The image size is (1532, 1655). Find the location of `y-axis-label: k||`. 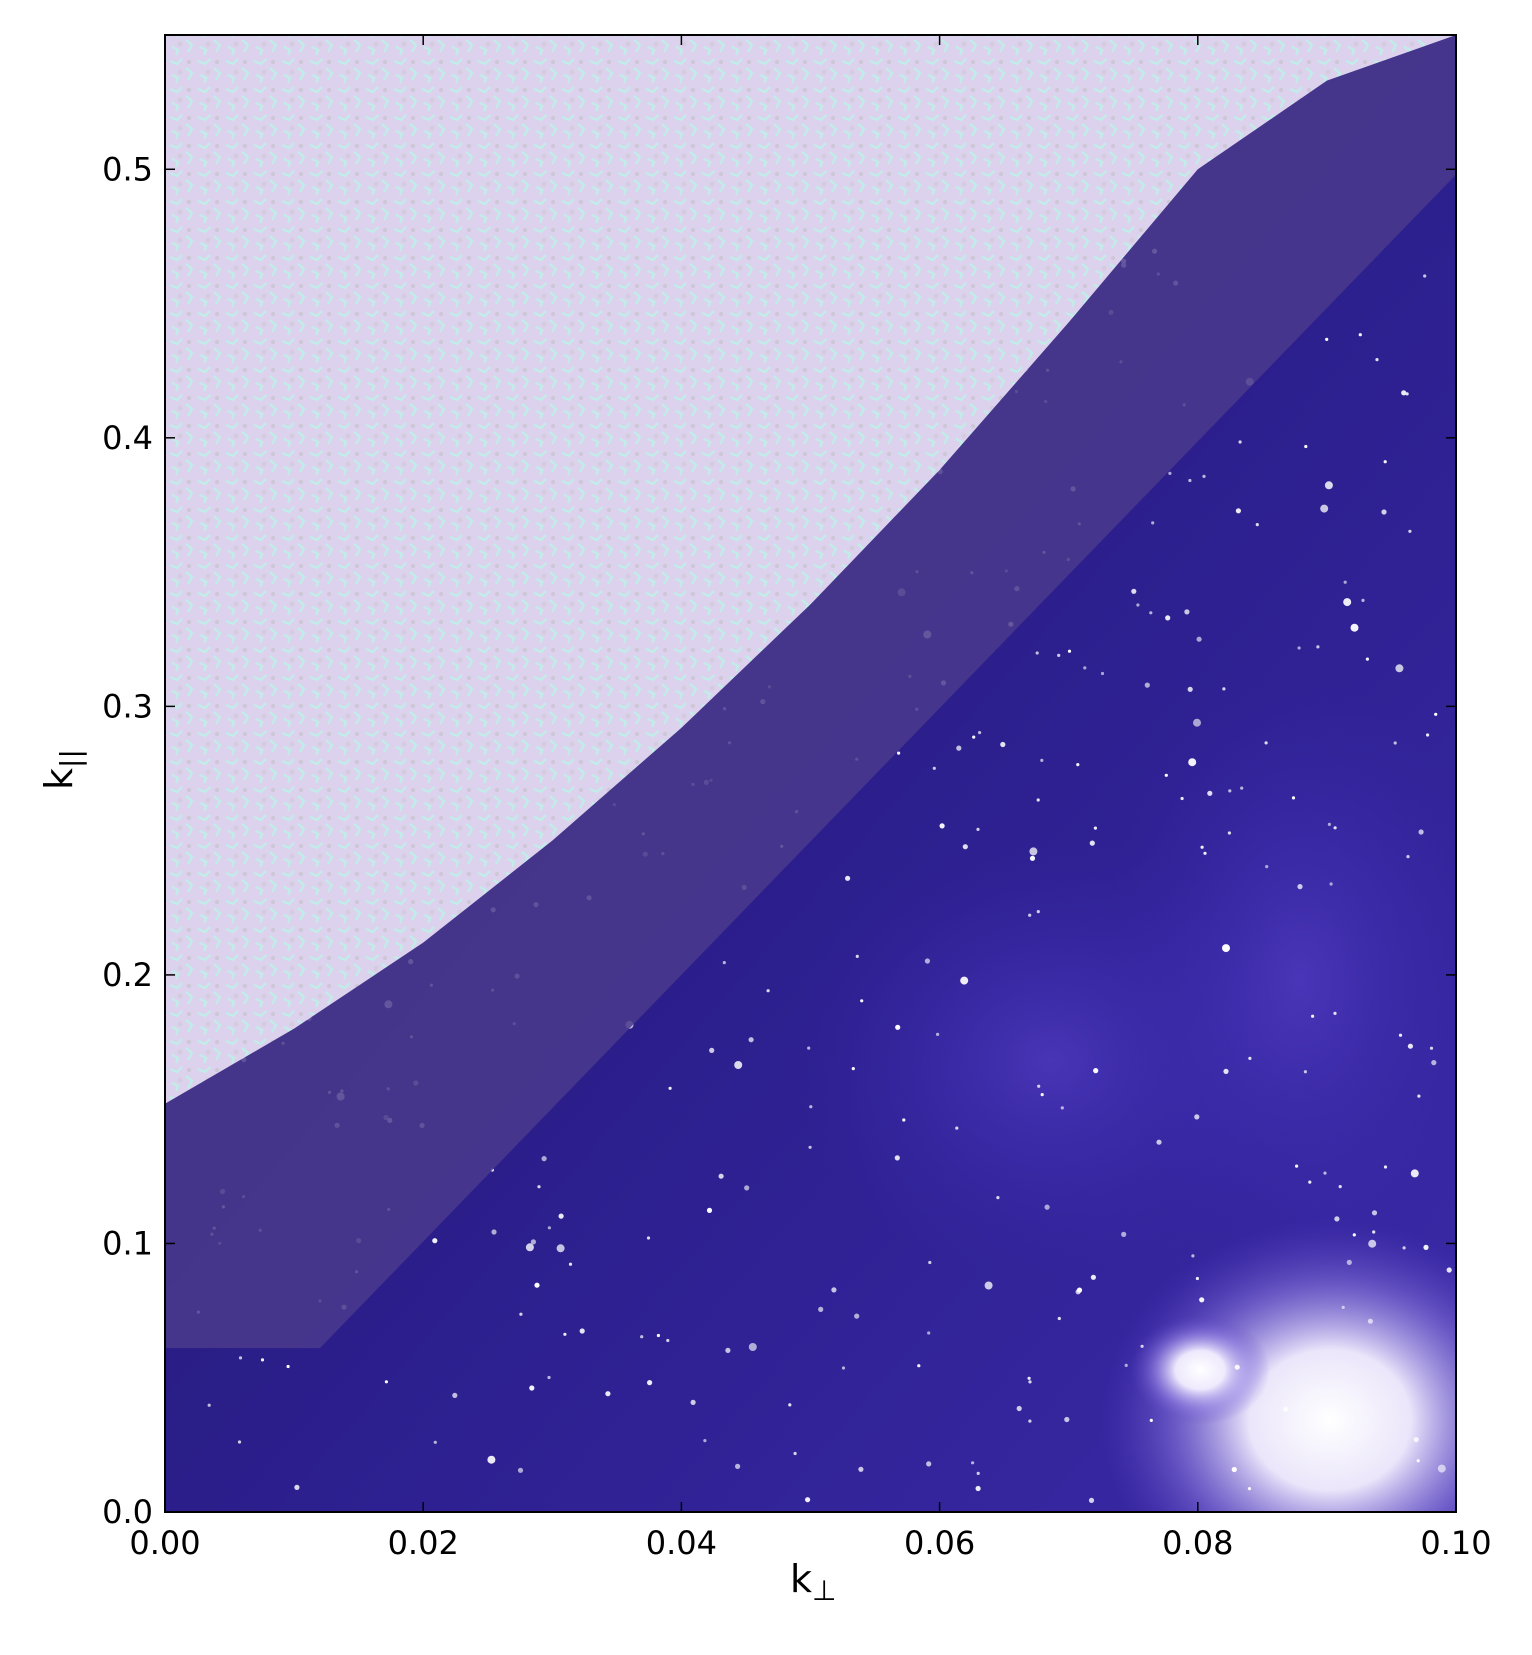

y-axis-label: k|| is located at coordinates (62, 769).